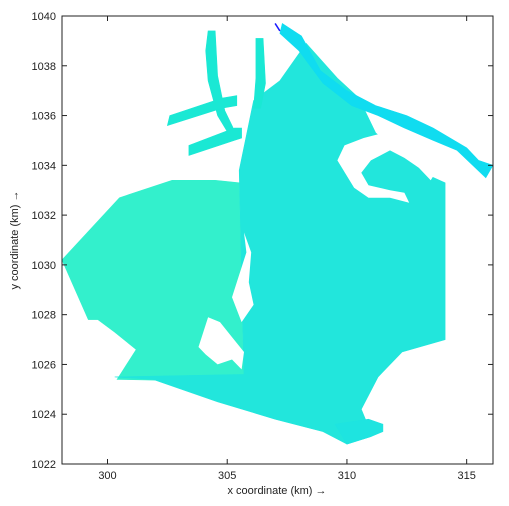 The width and height of the screenshot is (509, 506). What do you see at coordinates (359, 431) in the screenshot?
I see `south-tip-region` at bounding box center [359, 431].